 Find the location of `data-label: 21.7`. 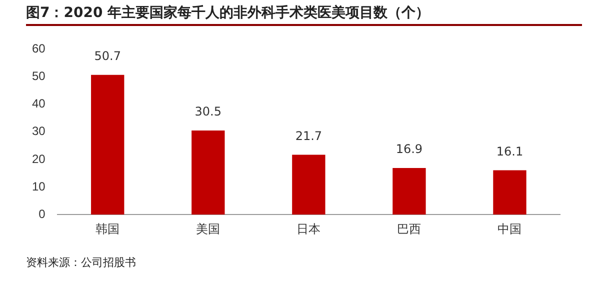

data-label: 21.7 is located at coordinates (308, 135).